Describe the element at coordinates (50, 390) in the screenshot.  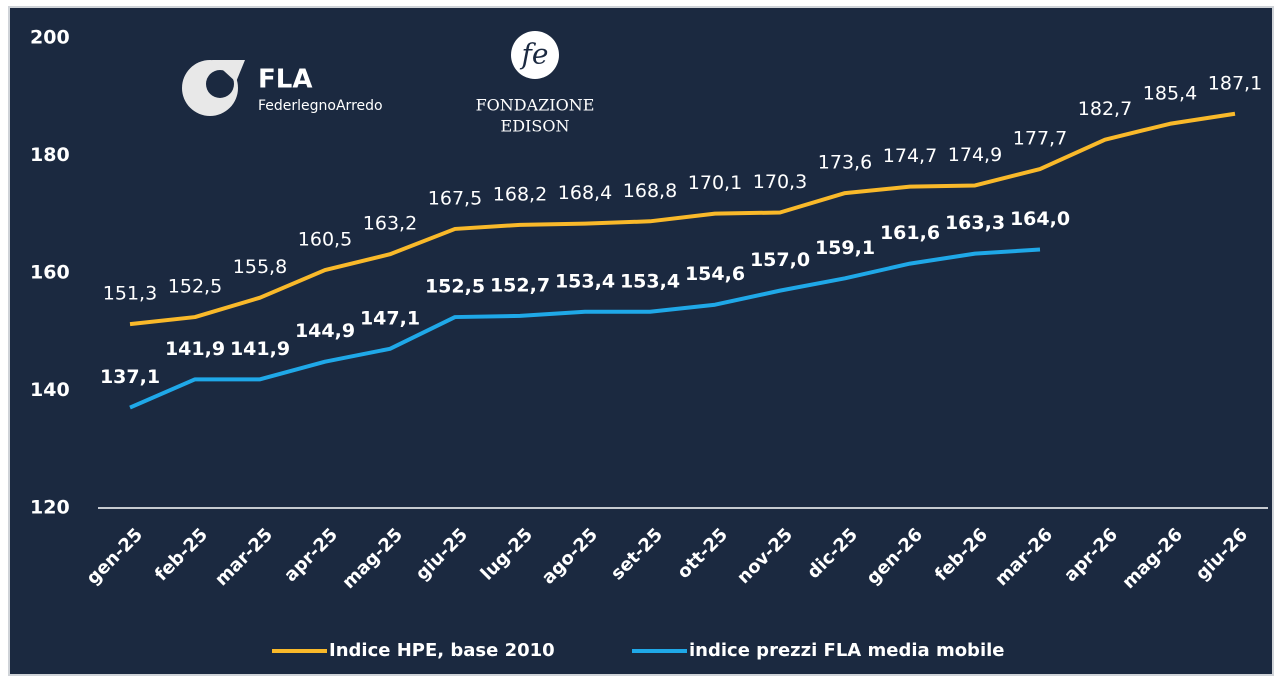
I see `y-tick-label: 140` at that location.